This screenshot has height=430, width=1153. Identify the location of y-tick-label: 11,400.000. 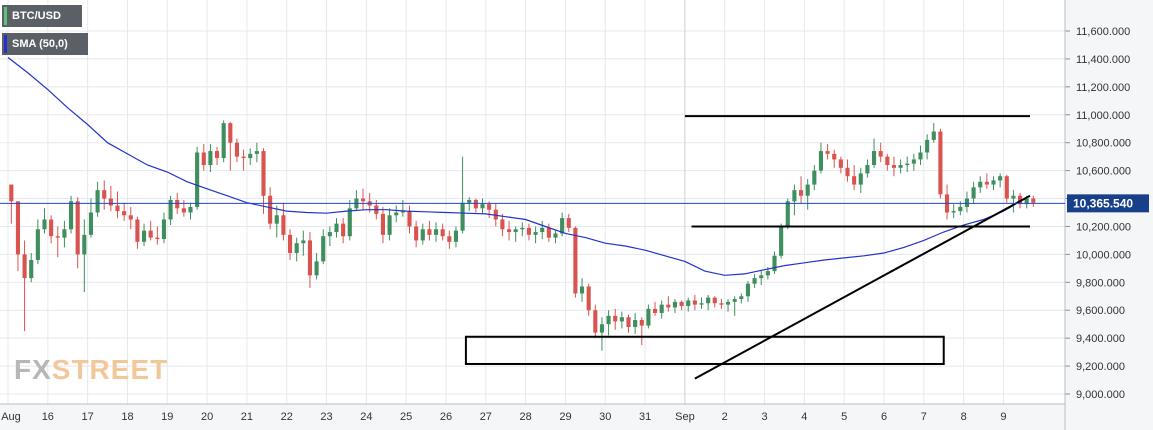
(1103, 60).